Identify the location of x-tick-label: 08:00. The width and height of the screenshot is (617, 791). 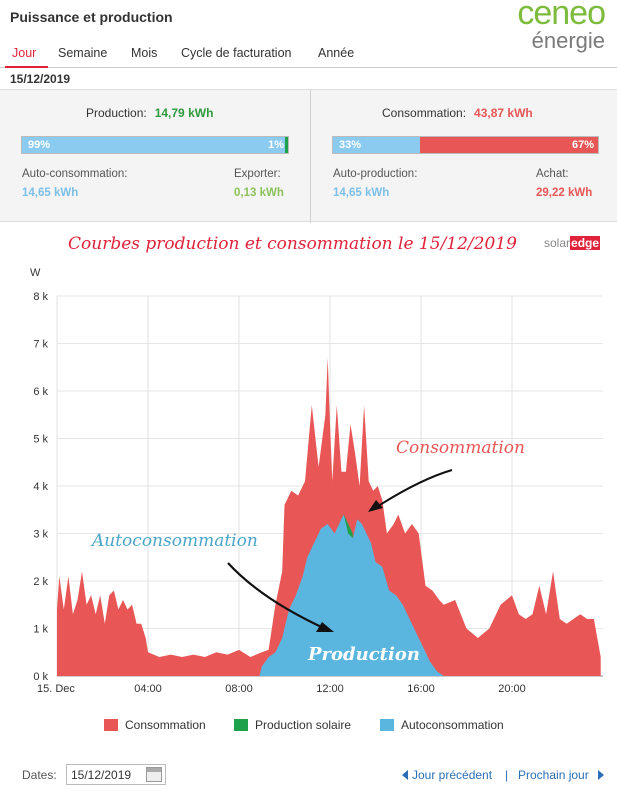
(239, 689).